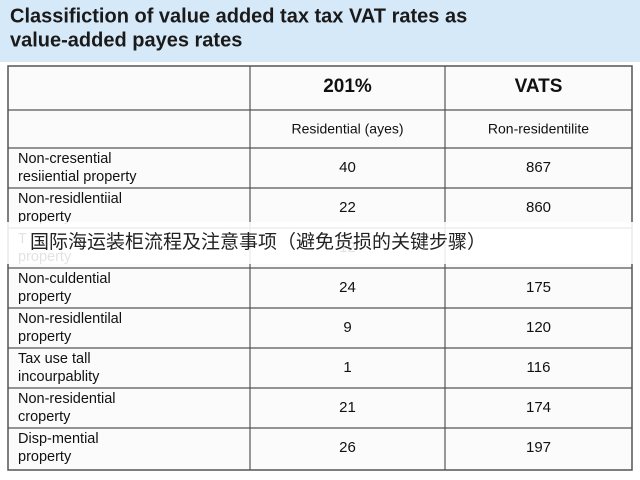 The height and width of the screenshot is (480, 640). I want to click on cell-value: 24, so click(347, 287).